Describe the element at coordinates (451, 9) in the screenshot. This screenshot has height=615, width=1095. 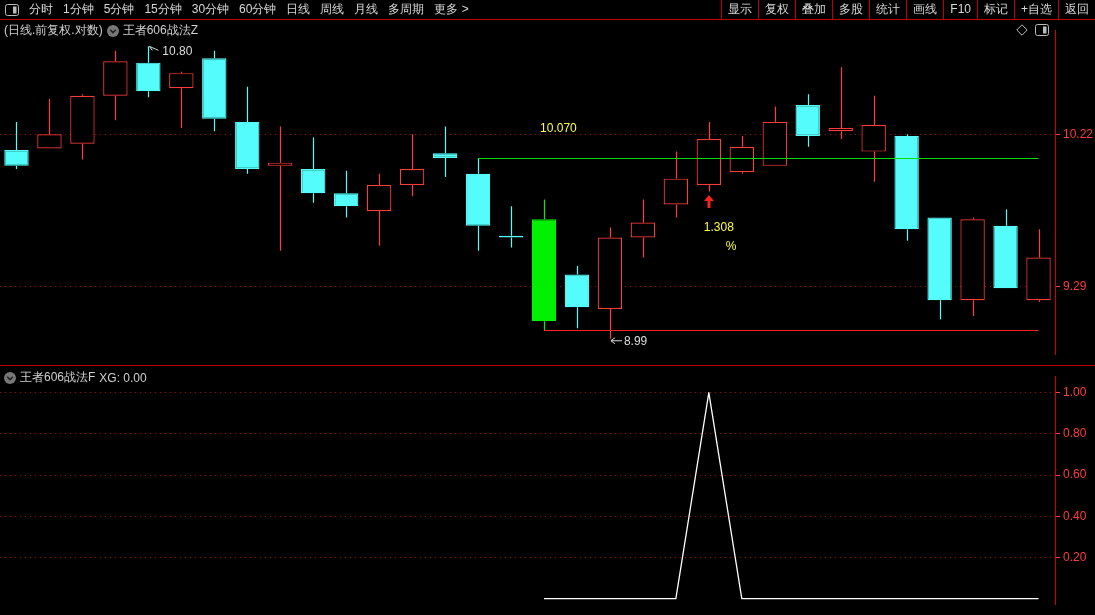
I see `text: 更多 >` at that location.